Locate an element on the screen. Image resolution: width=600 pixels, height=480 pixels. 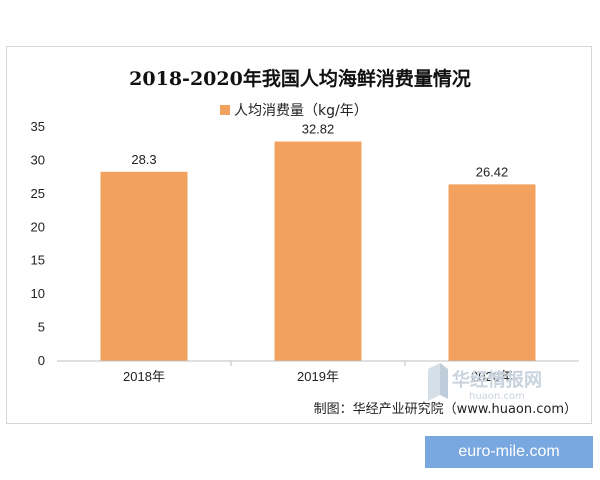
data-label: 32.82 is located at coordinates (318, 129).